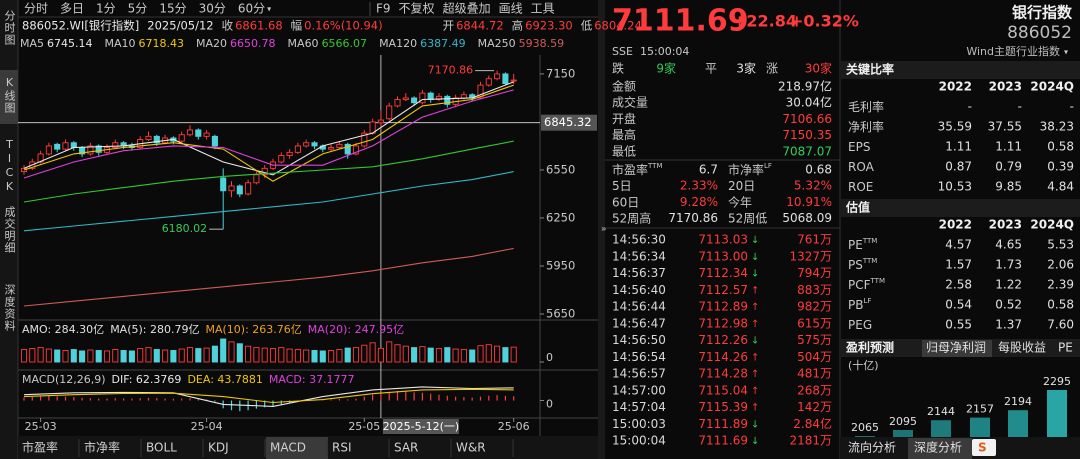 The height and width of the screenshot is (459, 1080). What do you see at coordinates (511, 9) in the screenshot?
I see `tool-button: 画线` at bounding box center [511, 9].